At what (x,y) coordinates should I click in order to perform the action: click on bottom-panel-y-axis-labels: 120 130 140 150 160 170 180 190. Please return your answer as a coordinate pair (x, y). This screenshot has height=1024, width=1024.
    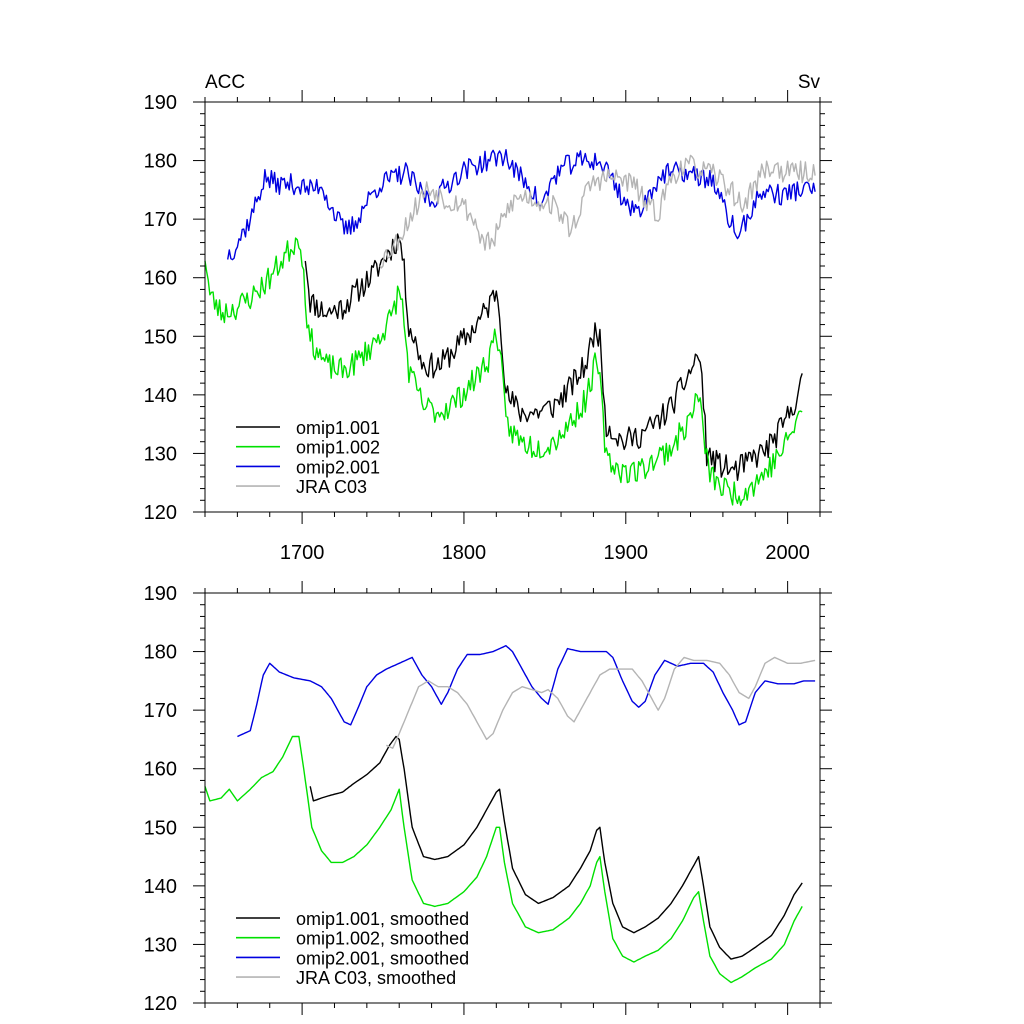
    Looking at the image, I should click on (160, 799).